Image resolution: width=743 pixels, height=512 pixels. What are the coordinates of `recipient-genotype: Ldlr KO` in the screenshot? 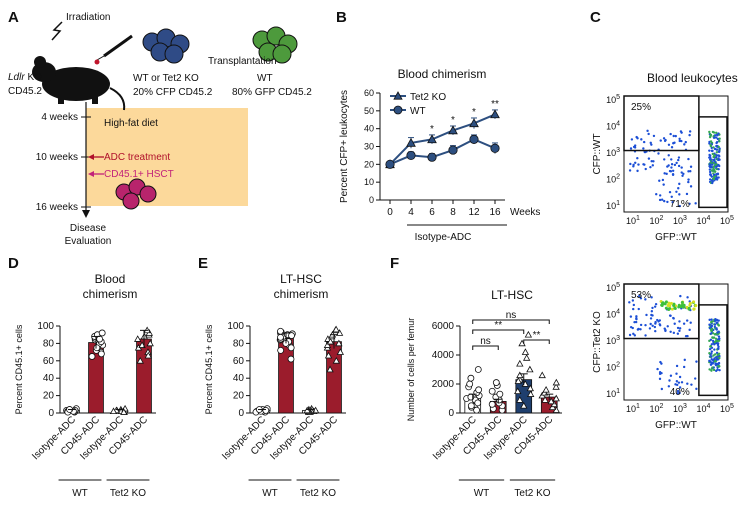 It's located at (25, 77).